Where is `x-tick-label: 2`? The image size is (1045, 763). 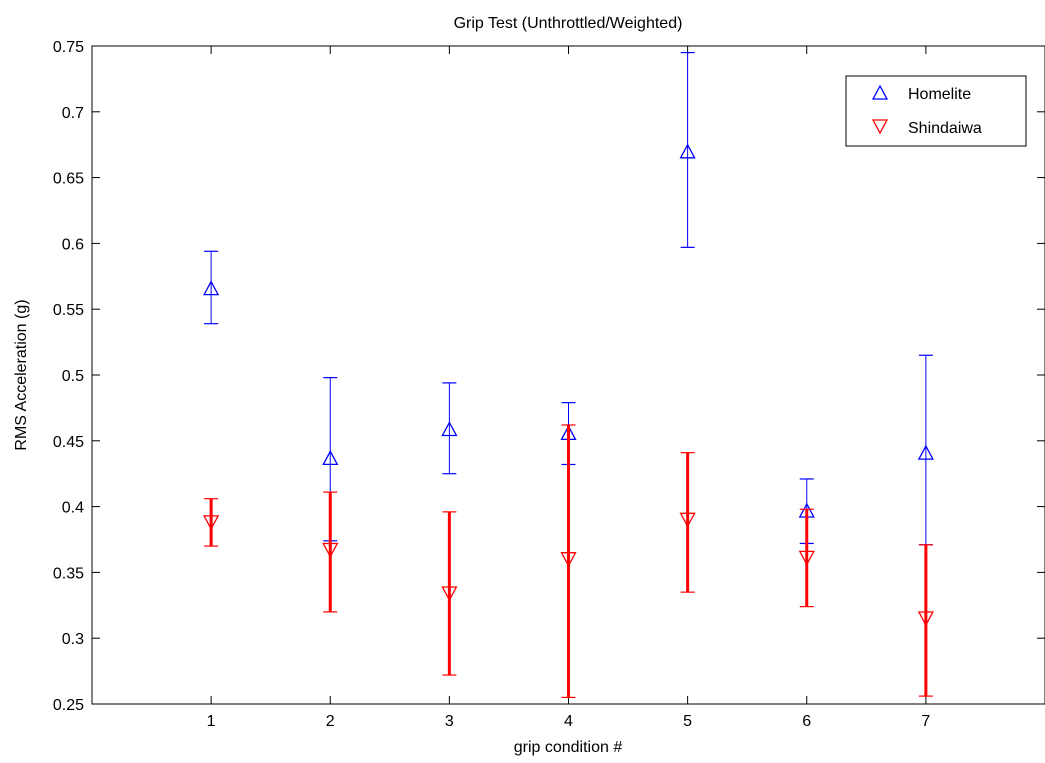 x-tick-label: 2 is located at coordinates (330, 721).